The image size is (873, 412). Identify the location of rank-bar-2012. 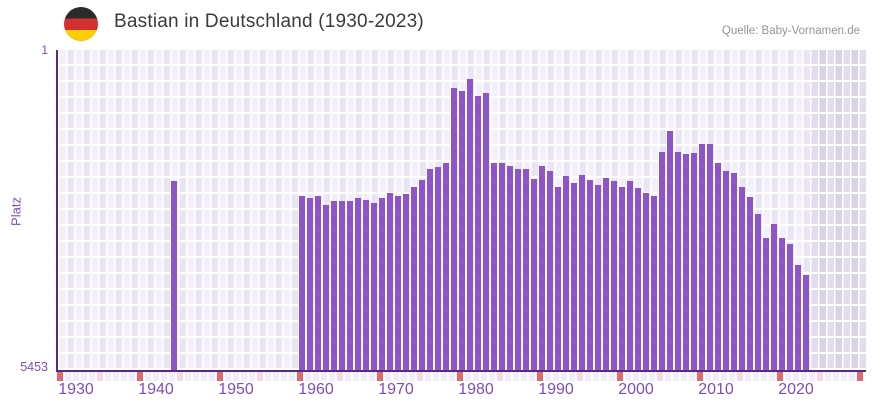
(734, 271).